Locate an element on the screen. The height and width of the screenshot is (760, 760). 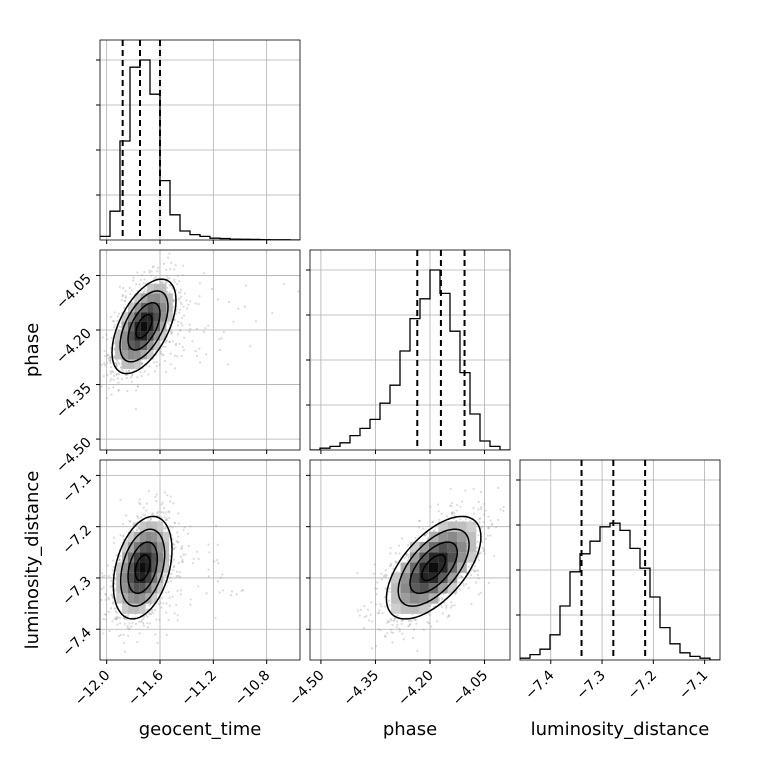
x-tick-label: −10.8 is located at coordinates (253, 689).